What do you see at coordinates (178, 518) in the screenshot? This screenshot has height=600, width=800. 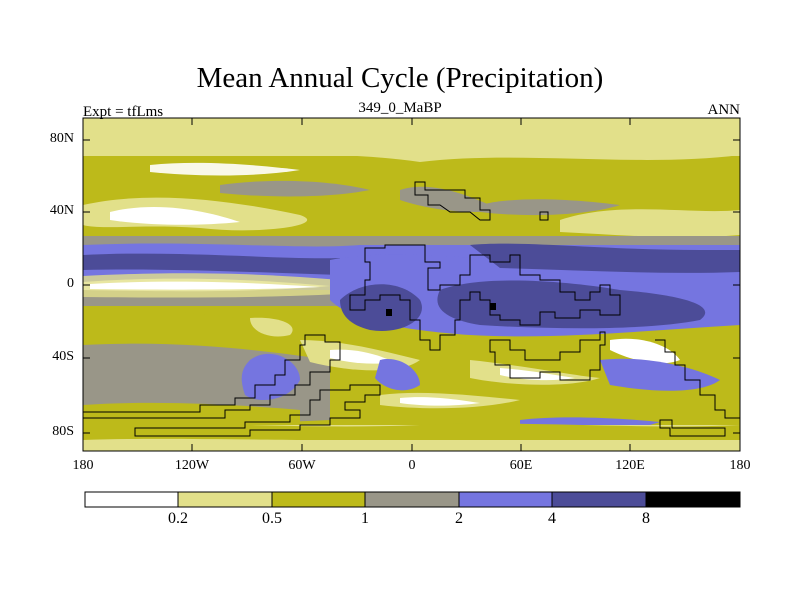 I see `colorbar-label: 0.2` at bounding box center [178, 518].